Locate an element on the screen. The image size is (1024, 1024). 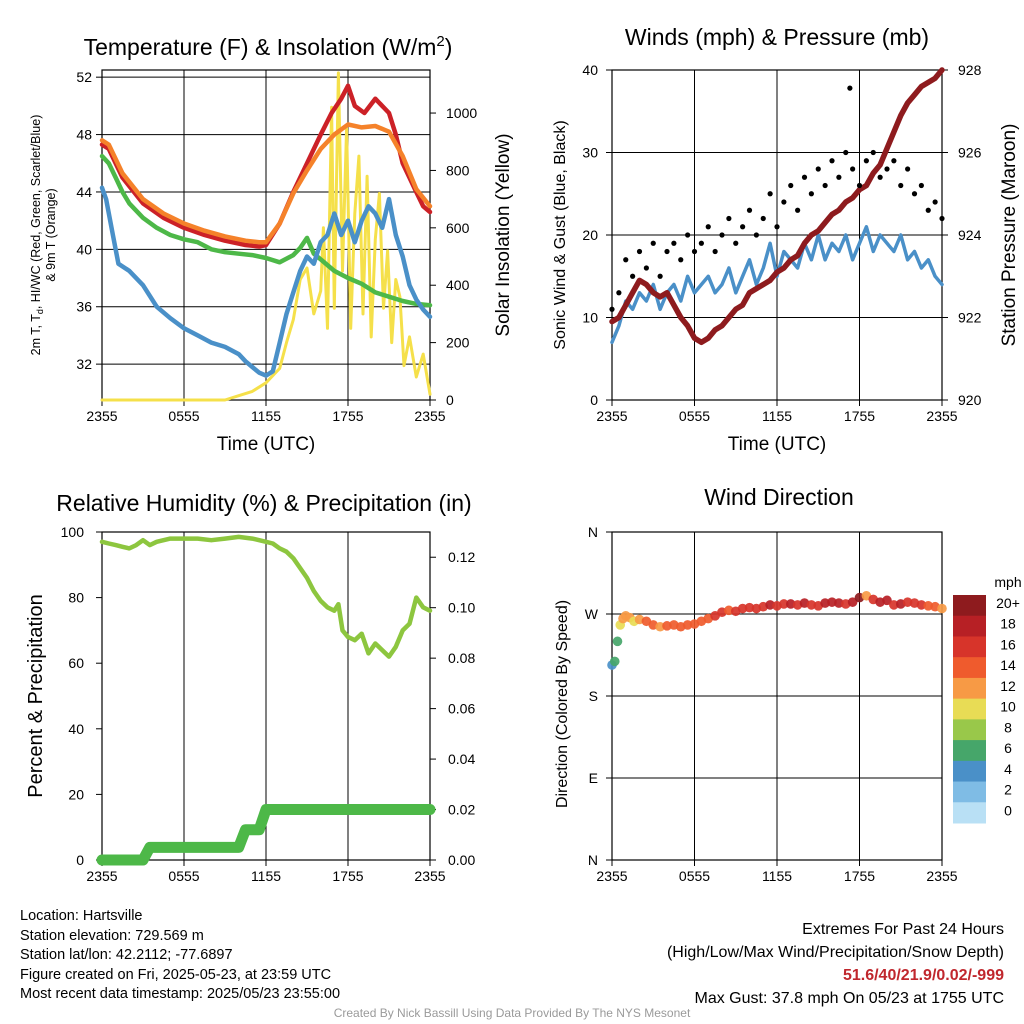
y-right-tick-label: 928 is located at coordinates (970, 70).